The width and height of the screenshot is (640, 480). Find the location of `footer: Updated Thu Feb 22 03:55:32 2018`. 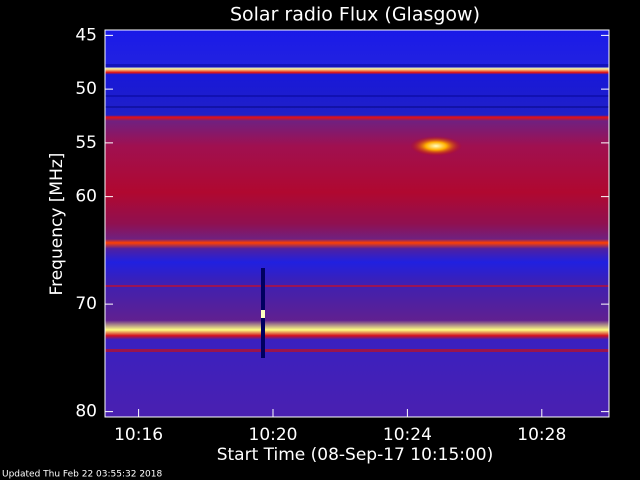

footer: Updated Thu Feb 22 03:55:32 2018 is located at coordinates (82, 475).